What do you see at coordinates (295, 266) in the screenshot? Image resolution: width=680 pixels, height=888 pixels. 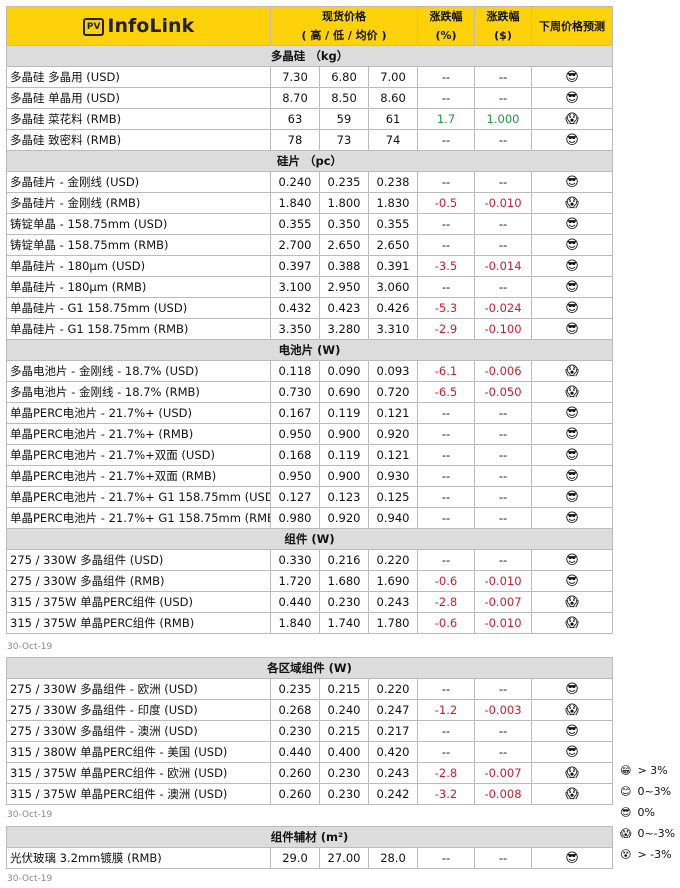 I see `price-high: 0.397` at bounding box center [295, 266].